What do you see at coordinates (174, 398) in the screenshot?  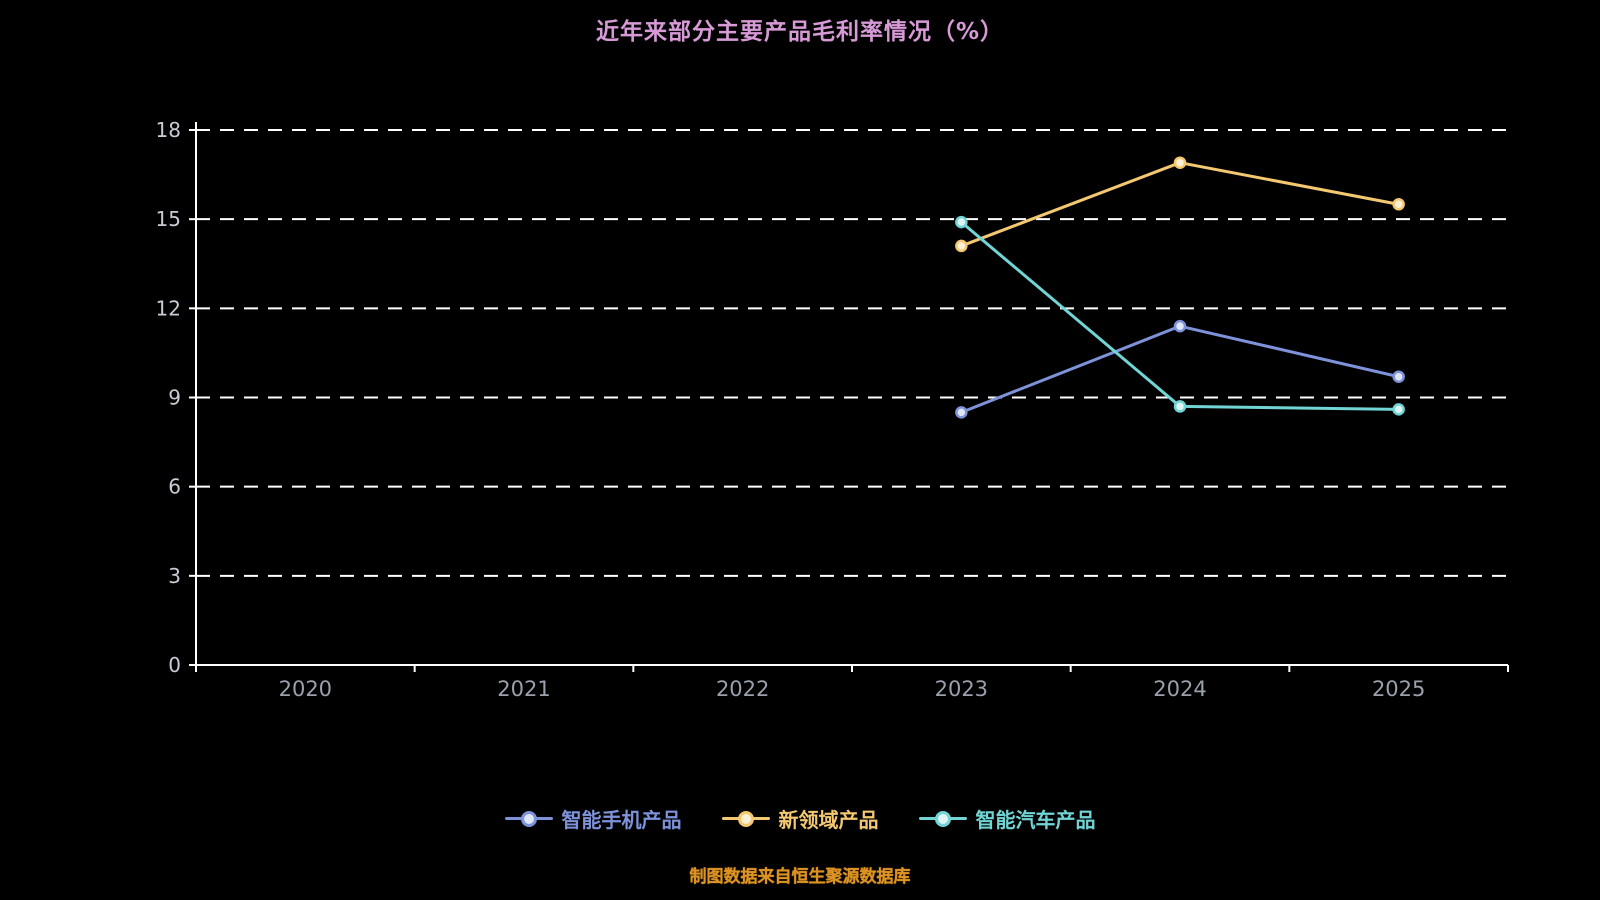 I see `y-axis-label: 9` at bounding box center [174, 398].